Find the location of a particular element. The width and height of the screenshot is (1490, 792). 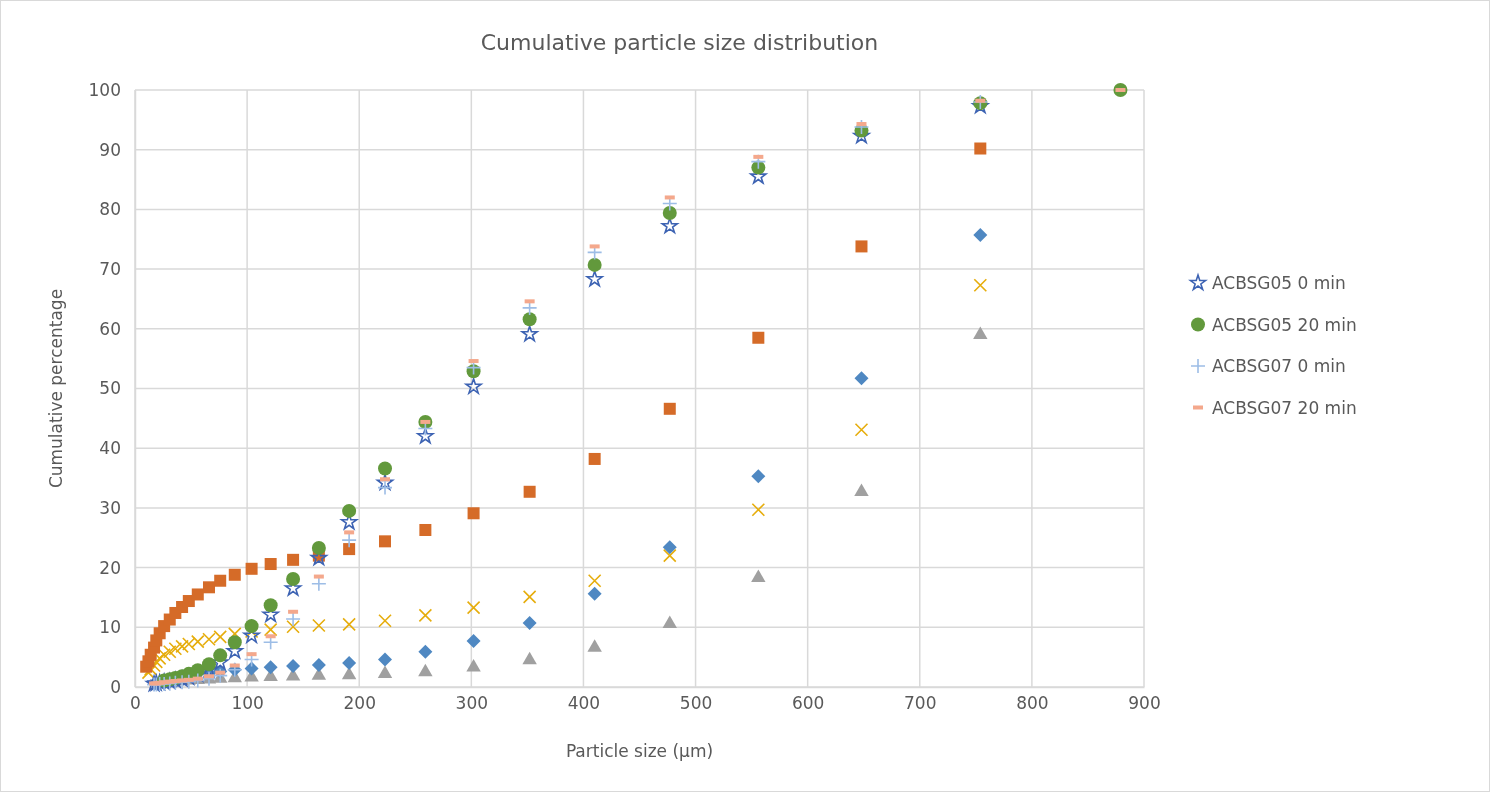

legend-label: ACBSG07 0 min is located at coordinates (1279, 366).